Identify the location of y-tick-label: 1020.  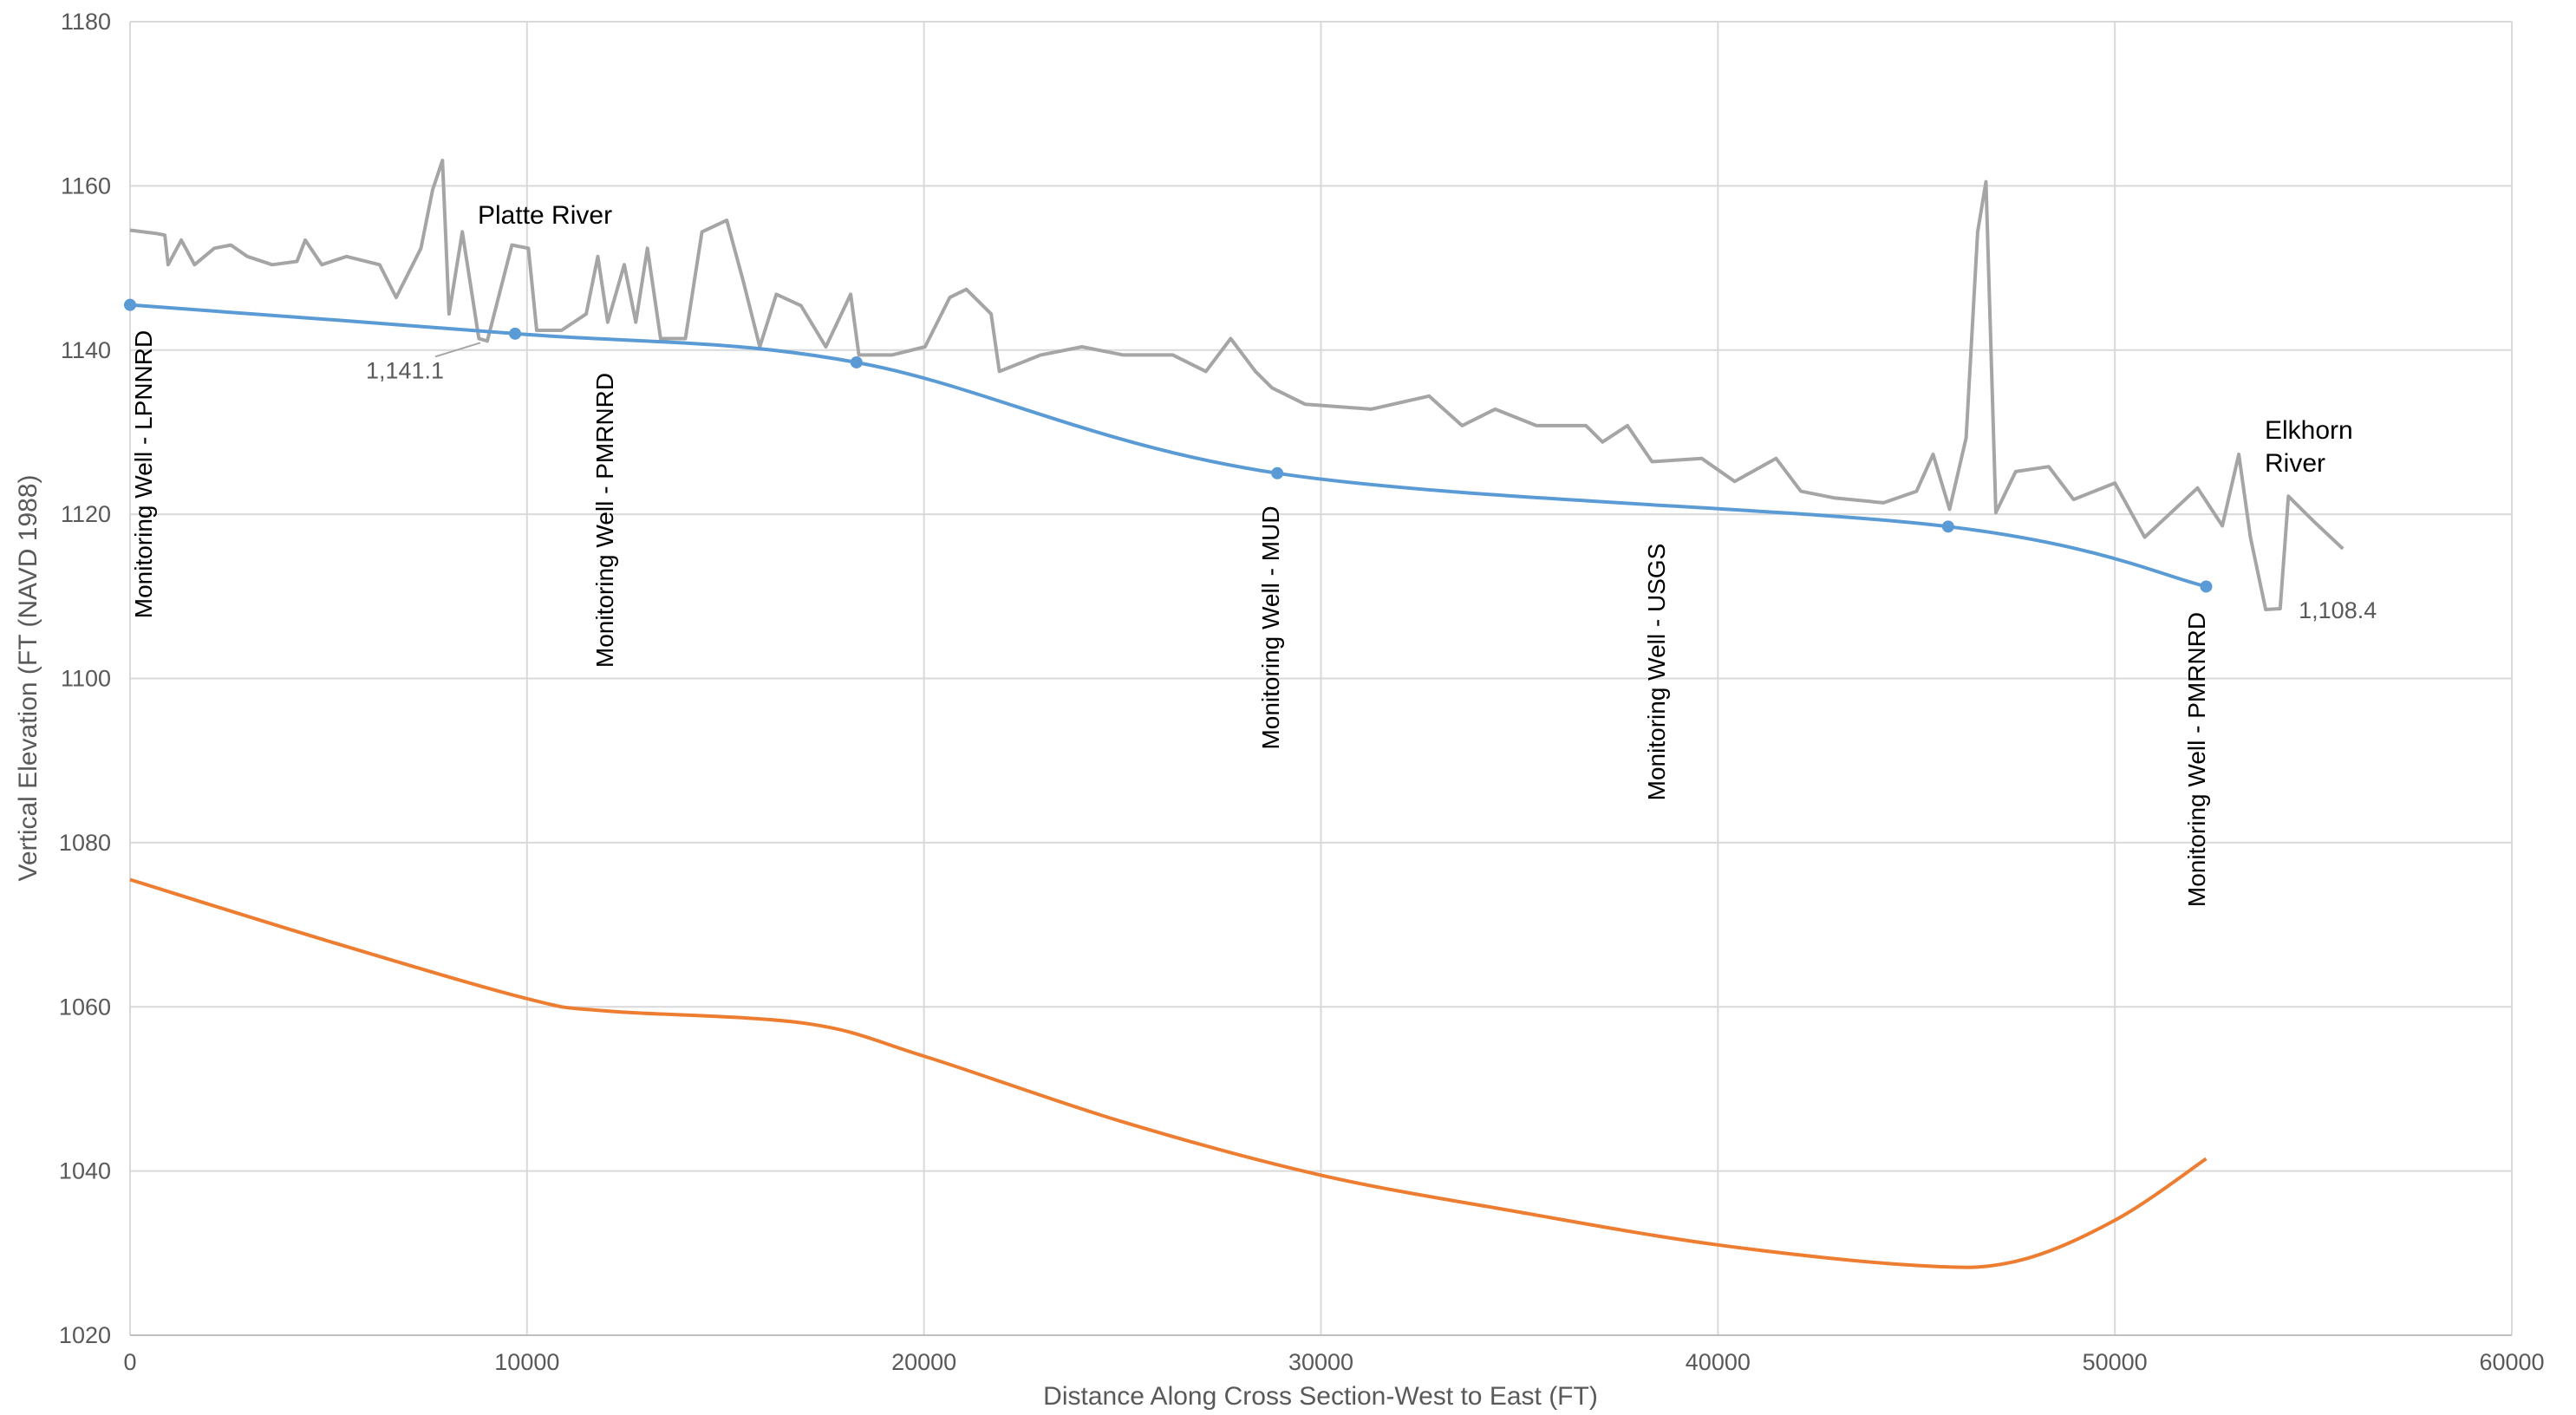
(85, 1335).